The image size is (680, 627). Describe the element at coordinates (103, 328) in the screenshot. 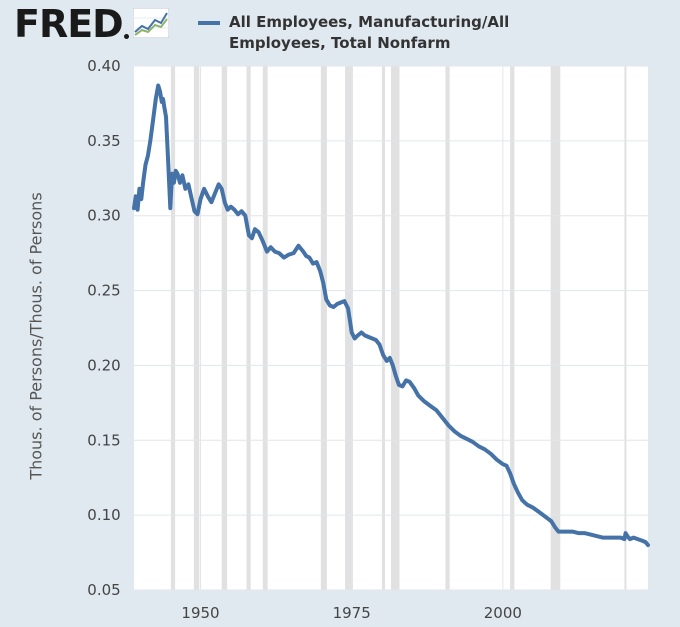

I see `y-tick-labels: 0.40 0.35 0.30 0.25 0.20 0.15 0.10 0.05` at that location.